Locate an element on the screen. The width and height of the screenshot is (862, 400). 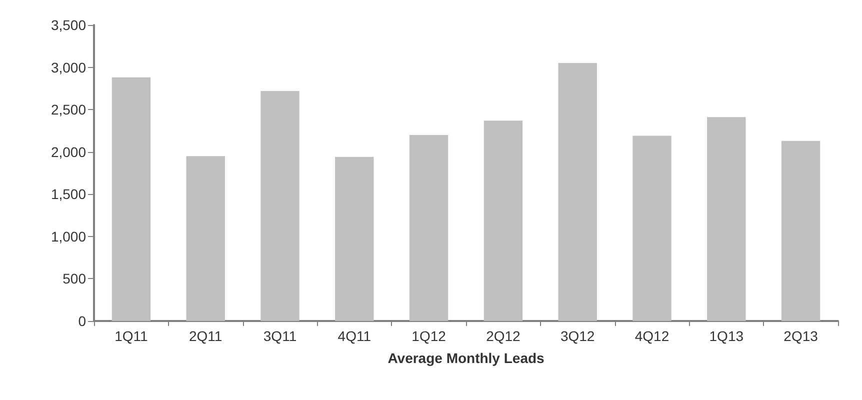
x-tick-label: 2Q12 is located at coordinates (503, 336).